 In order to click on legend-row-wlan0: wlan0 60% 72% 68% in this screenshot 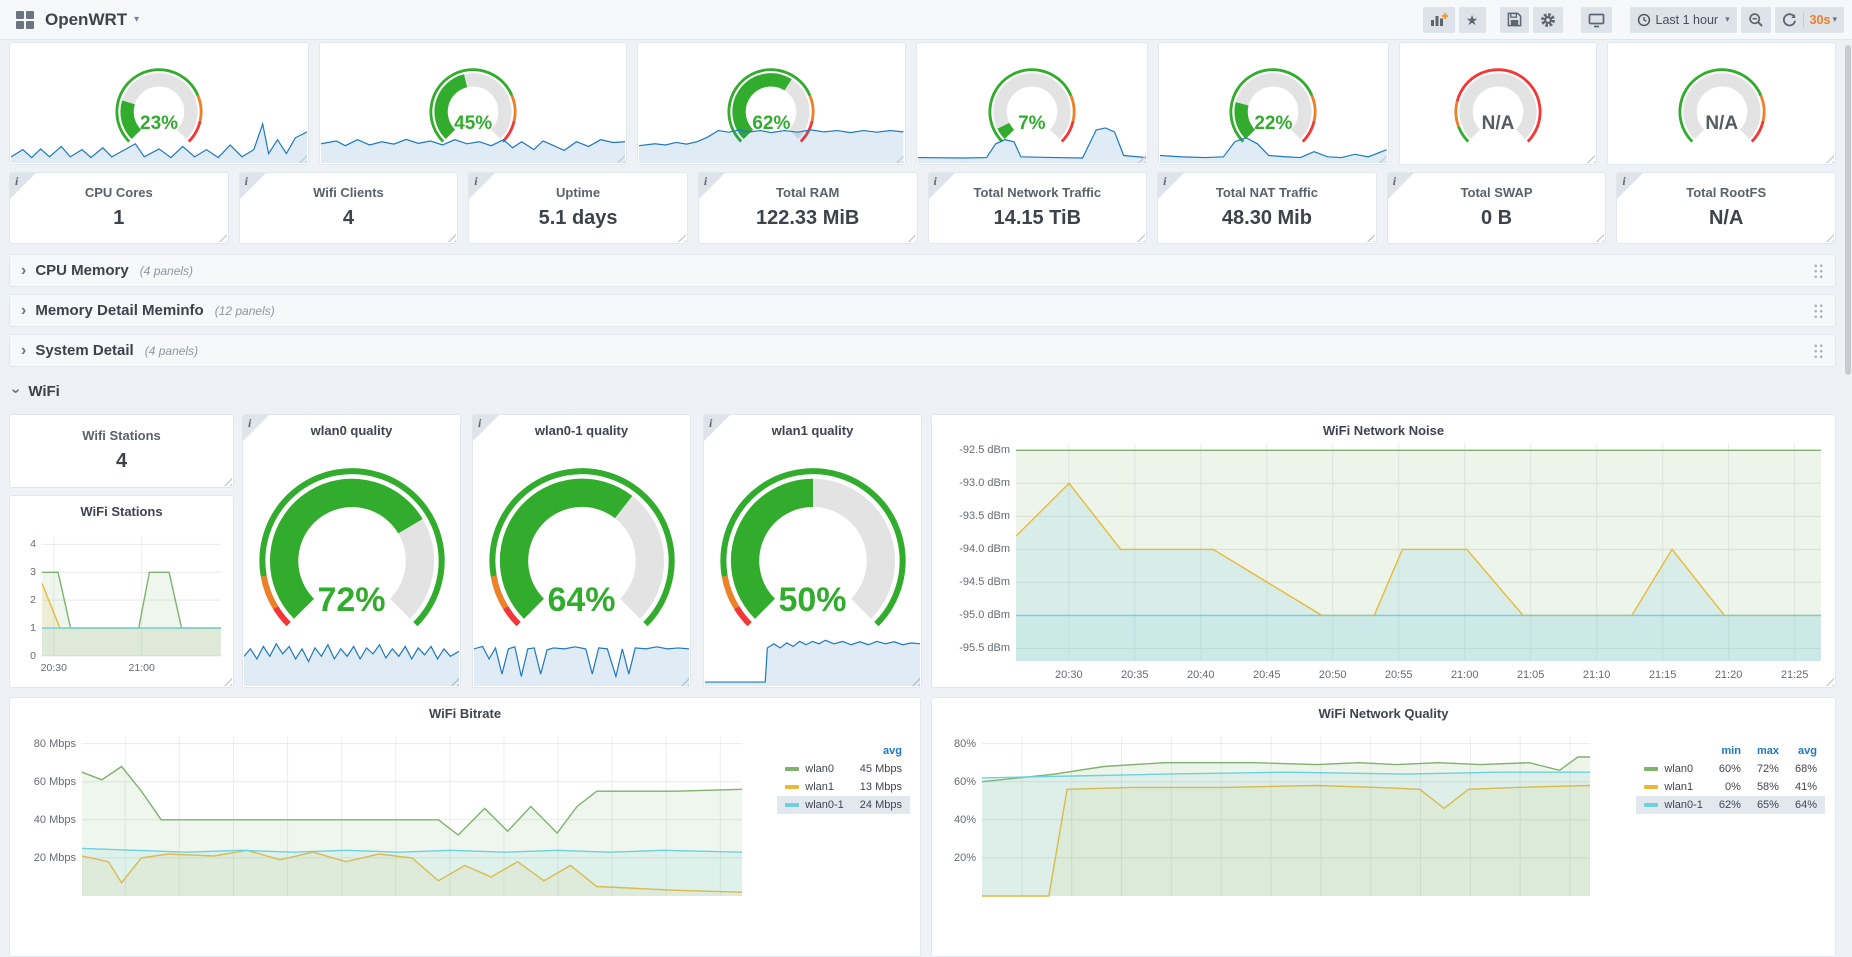, I will do `click(1730, 769)`.